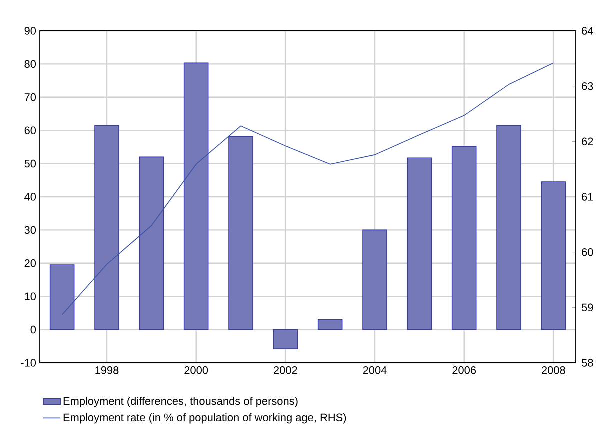 This screenshot has width=601, height=428. I want to click on x-tick-label: 2000, so click(196, 370).